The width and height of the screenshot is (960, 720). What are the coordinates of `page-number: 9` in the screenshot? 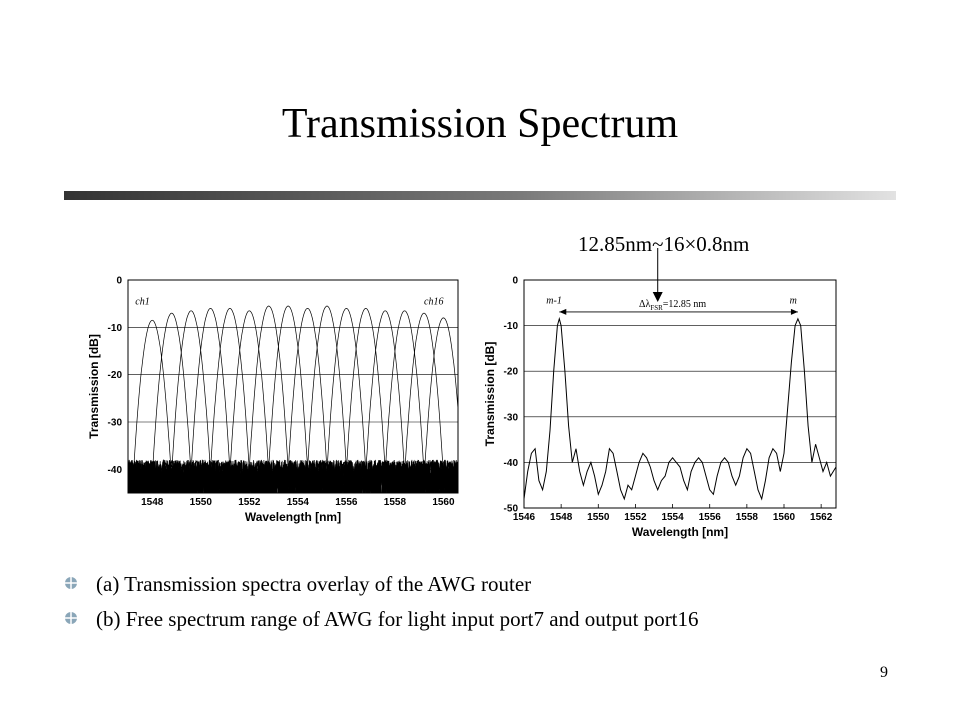 It's located at (884, 672).